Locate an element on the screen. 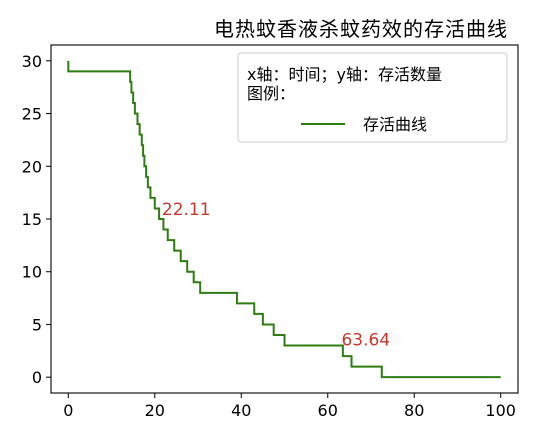  y-tick-label: 0 is located at coordinates (37, 377).